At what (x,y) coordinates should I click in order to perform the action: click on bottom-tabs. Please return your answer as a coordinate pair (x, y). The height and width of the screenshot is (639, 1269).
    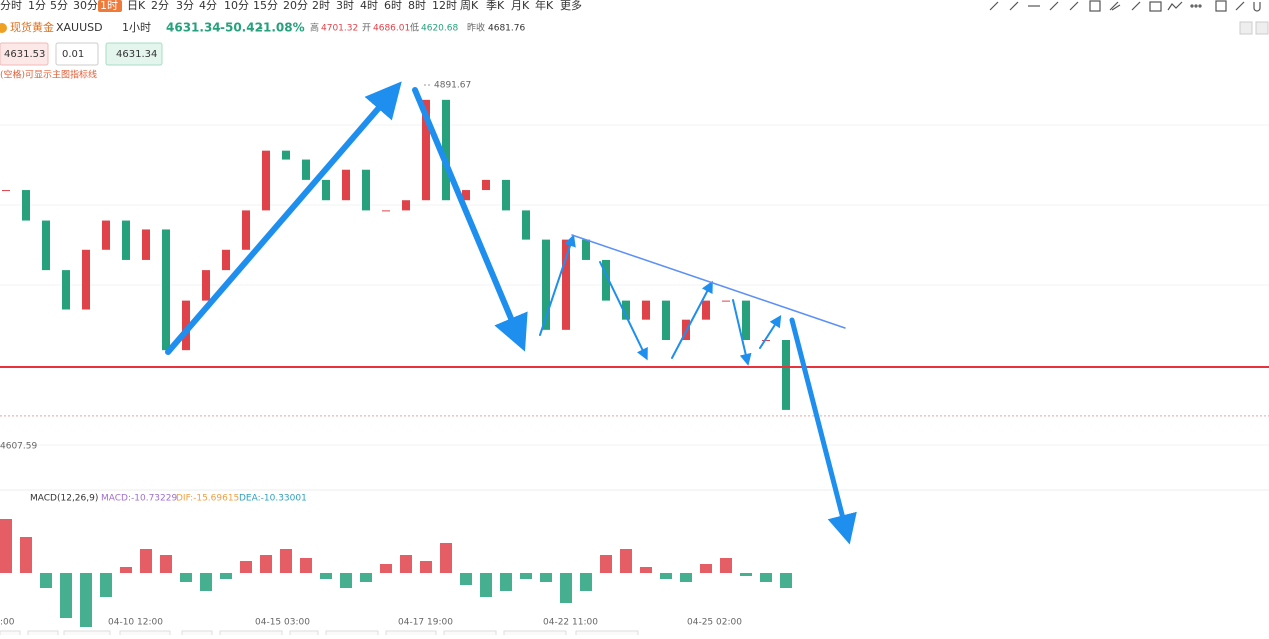
    Looking at the image, I should click on (319, 634).